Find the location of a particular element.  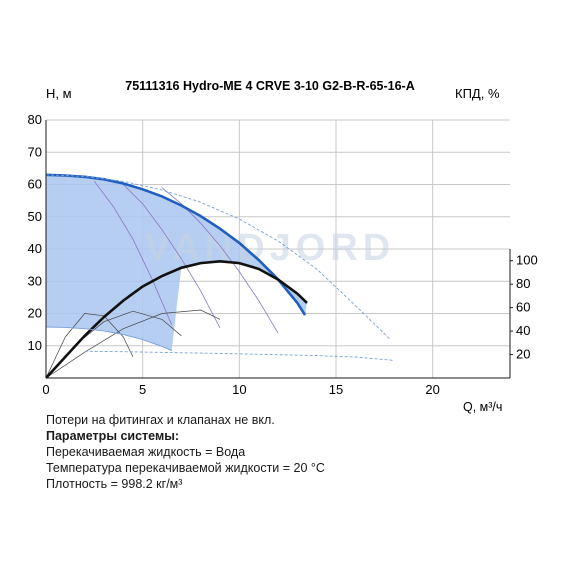

y-tick-label: 20 is located at coordinates (35, 313).